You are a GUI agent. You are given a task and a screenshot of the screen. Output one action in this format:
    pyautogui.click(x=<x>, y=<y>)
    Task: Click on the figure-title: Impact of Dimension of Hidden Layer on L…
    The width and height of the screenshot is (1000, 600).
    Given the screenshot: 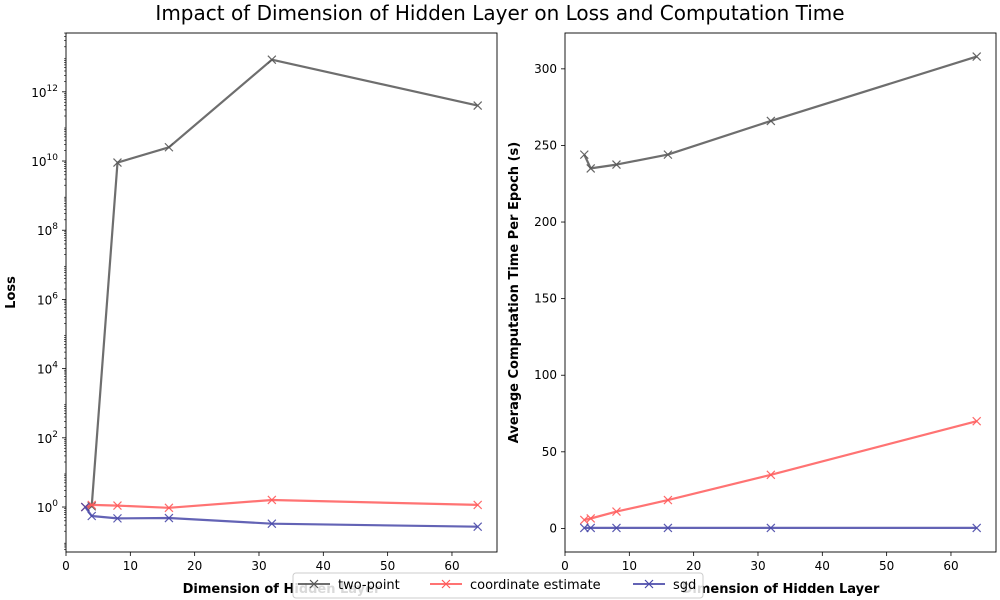 What is the action you would take?
    pyautogui.click(x=499, y=13)
    